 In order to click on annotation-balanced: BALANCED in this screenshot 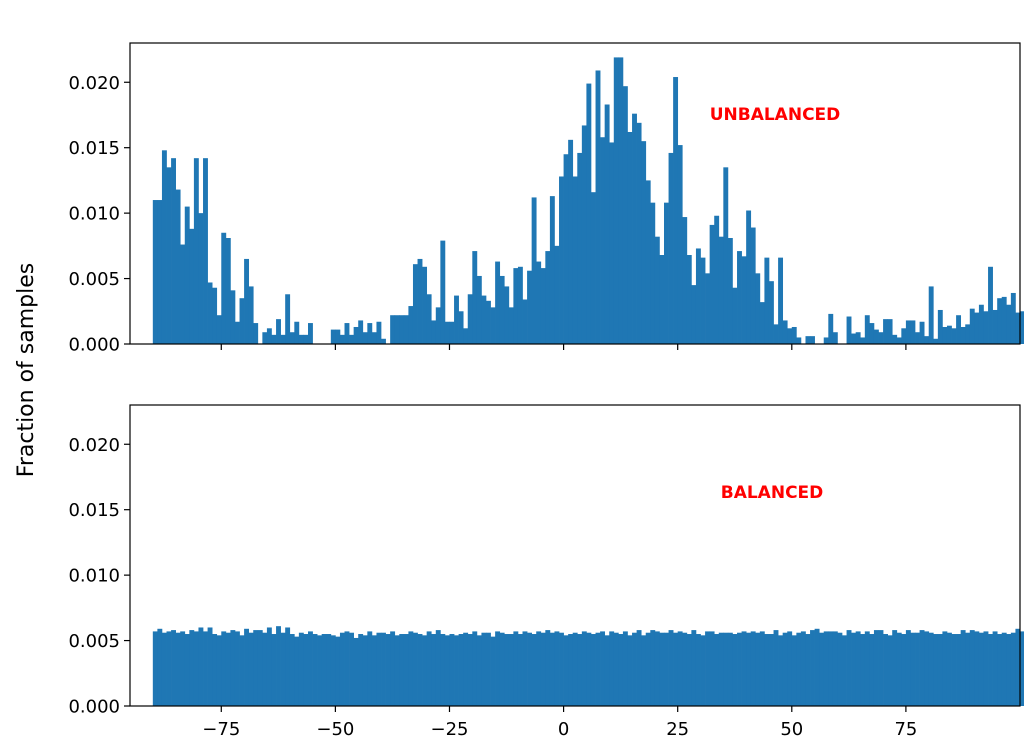, I will do `click(772, 493)`.